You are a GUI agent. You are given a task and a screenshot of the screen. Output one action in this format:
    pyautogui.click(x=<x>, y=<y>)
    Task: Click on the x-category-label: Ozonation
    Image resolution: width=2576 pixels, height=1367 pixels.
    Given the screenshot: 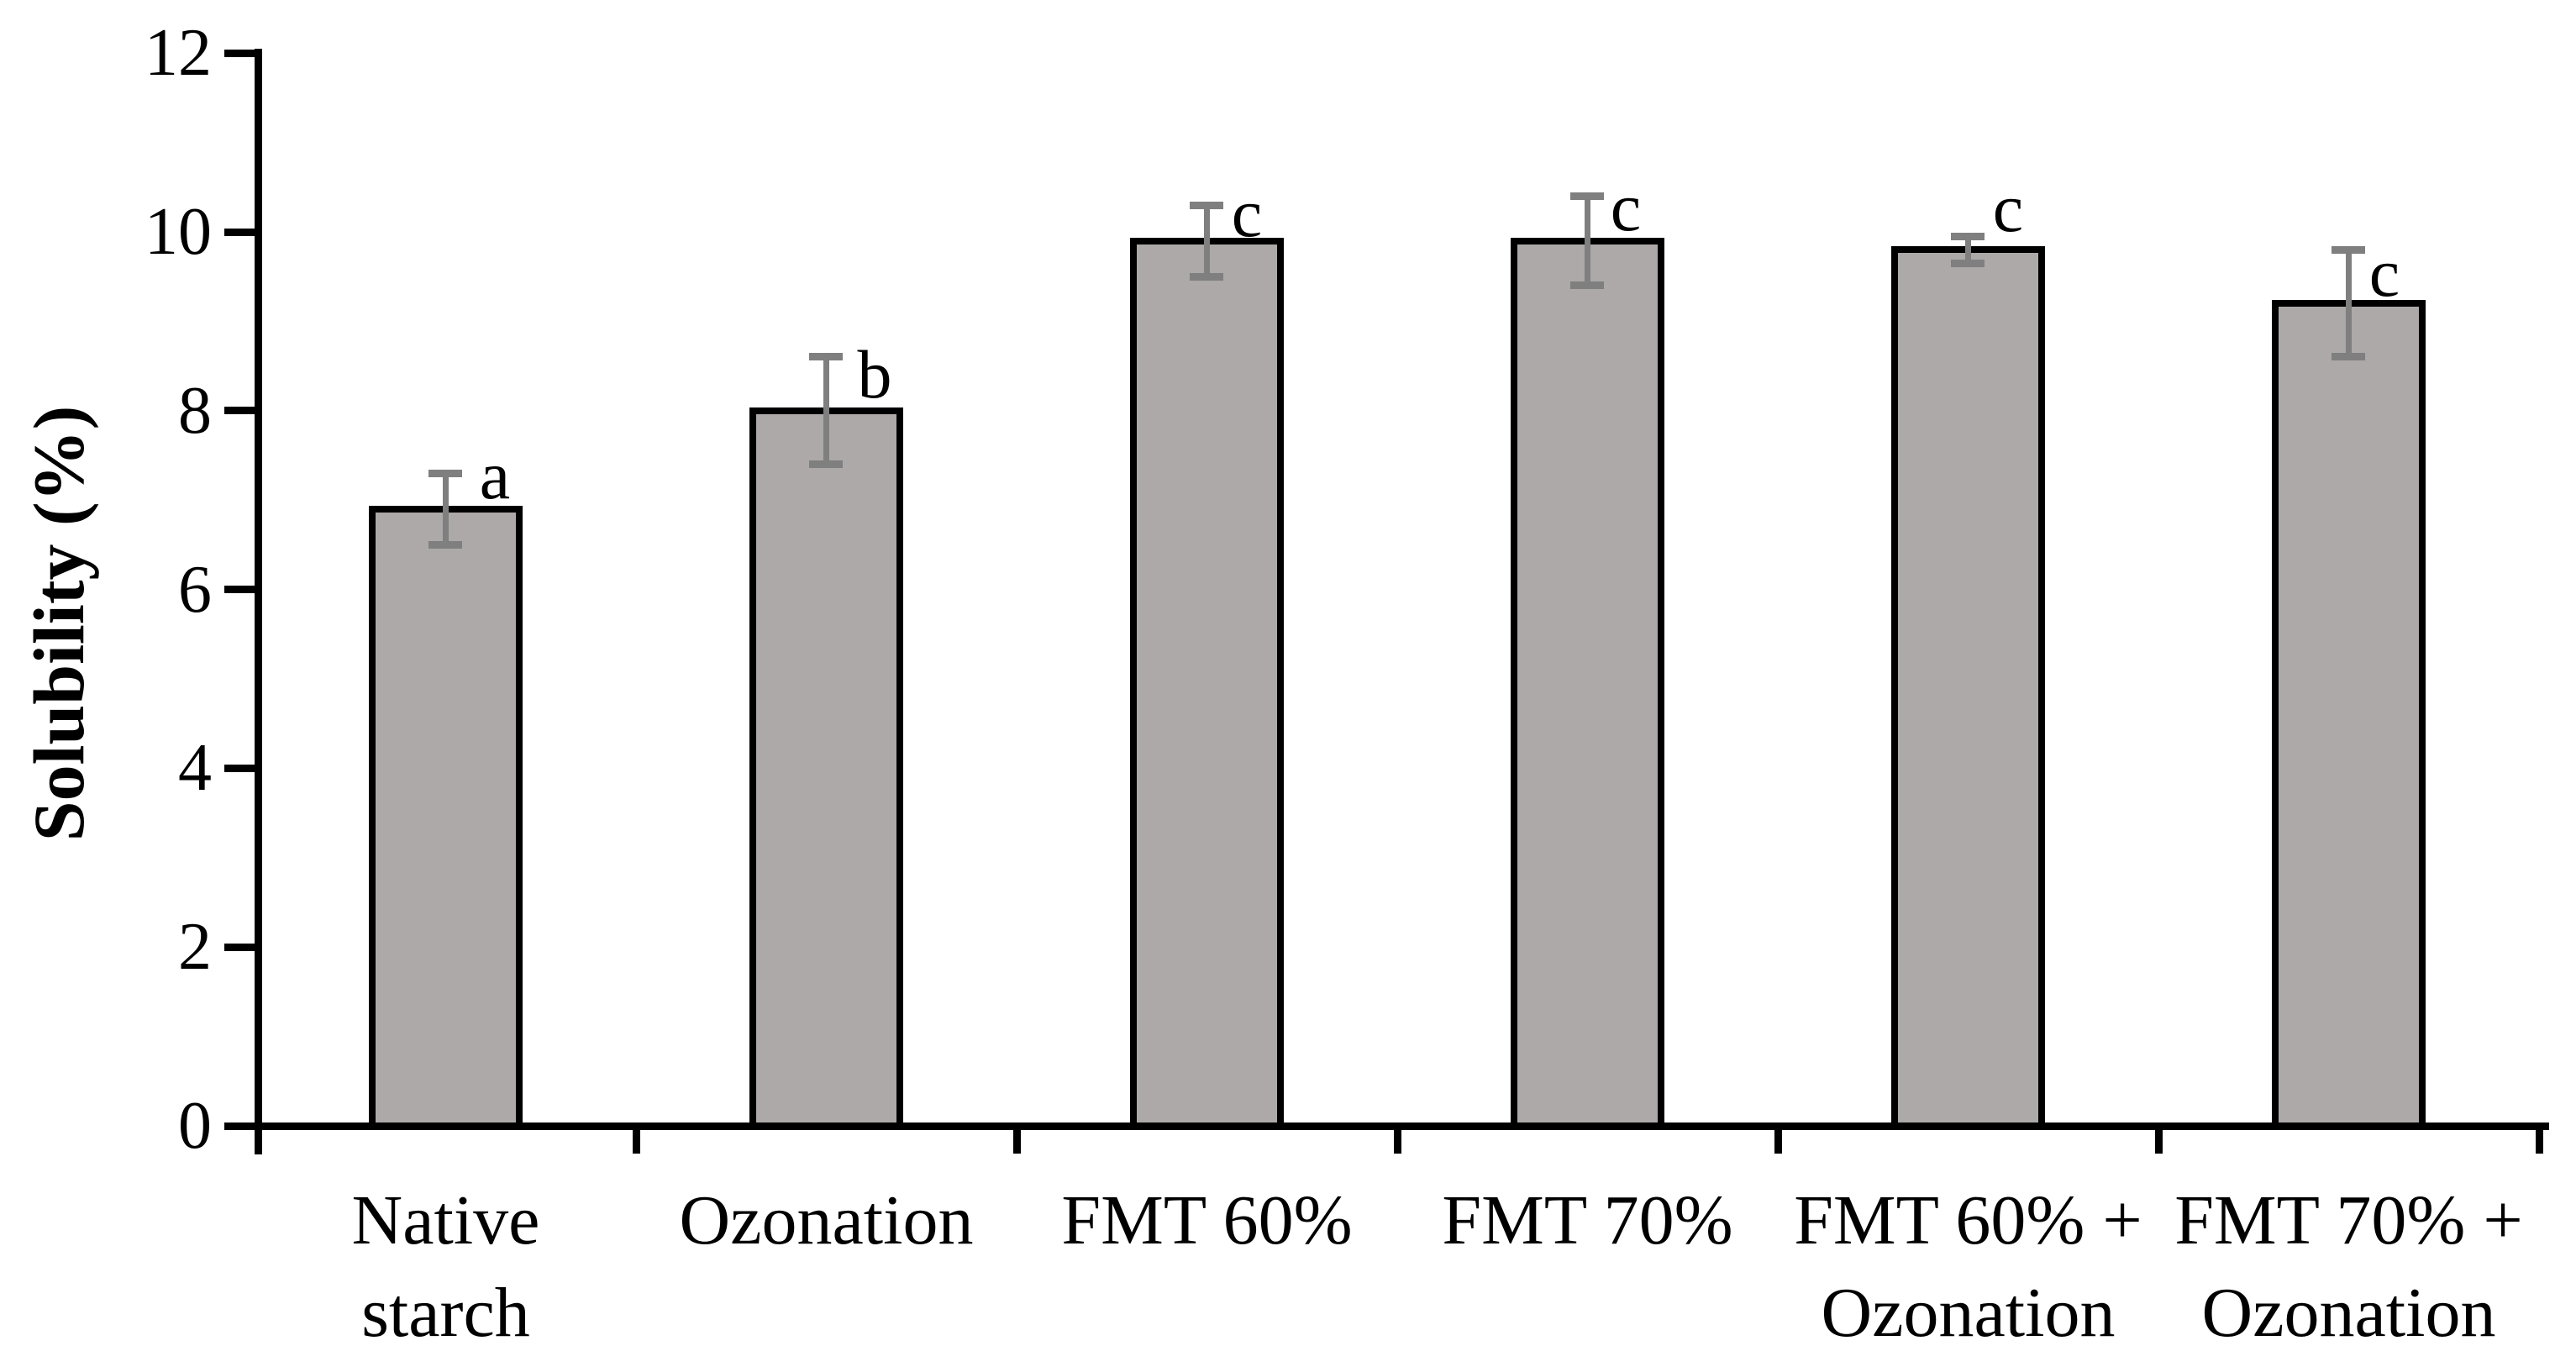 What is the action you would take?
    pyautogui.click(x=826, y=1221)
    